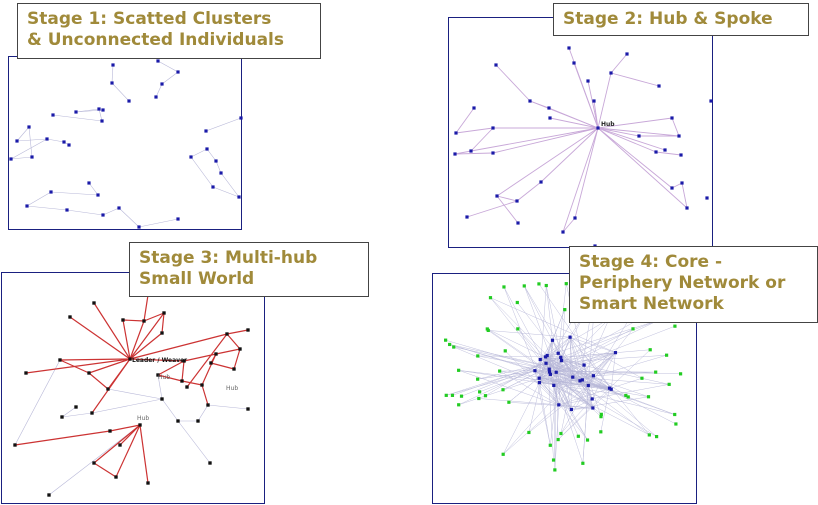 The image size is (818, 505). What do you see at coordinates (608, 124) in the screenshot?
I see `stage-2-hub-label: Hub` at bounding box center [608, 124].